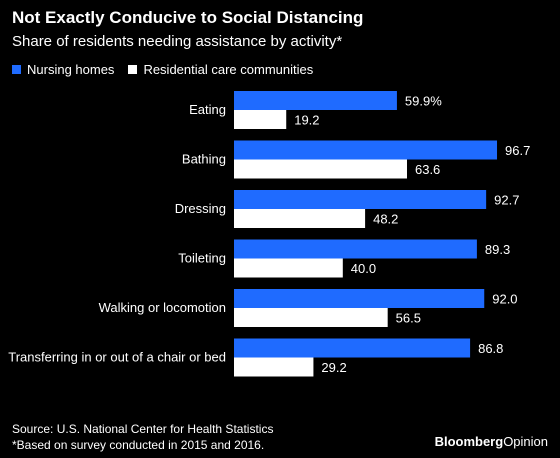 The height and width of the screenshot is (458, 560). I want to click on value-label-residential-care-communities-eating: 19.2, so click(306, 120).